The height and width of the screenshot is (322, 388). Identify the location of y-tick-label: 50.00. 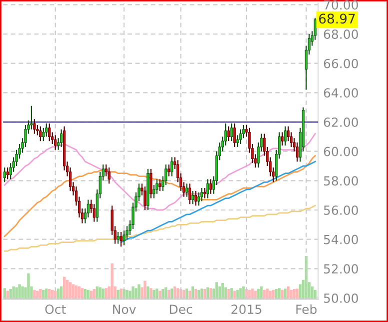
(341, 298).